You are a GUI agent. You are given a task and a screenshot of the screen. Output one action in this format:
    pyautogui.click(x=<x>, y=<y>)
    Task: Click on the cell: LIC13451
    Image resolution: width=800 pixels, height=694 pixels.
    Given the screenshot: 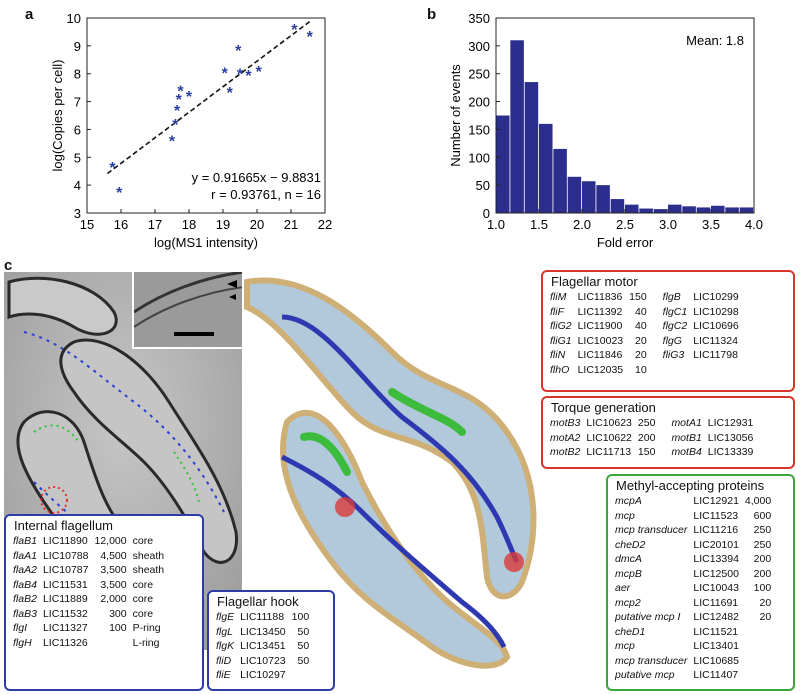 What is the action you would take?
    pyautogui.click(x=263, y=646)
    